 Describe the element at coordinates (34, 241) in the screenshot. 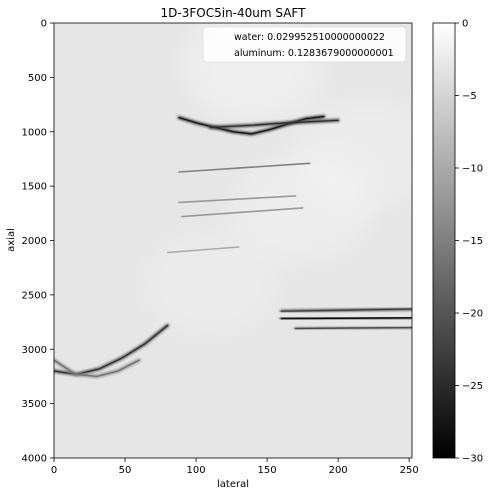

I see `y-tick-label: 2000` at that location.